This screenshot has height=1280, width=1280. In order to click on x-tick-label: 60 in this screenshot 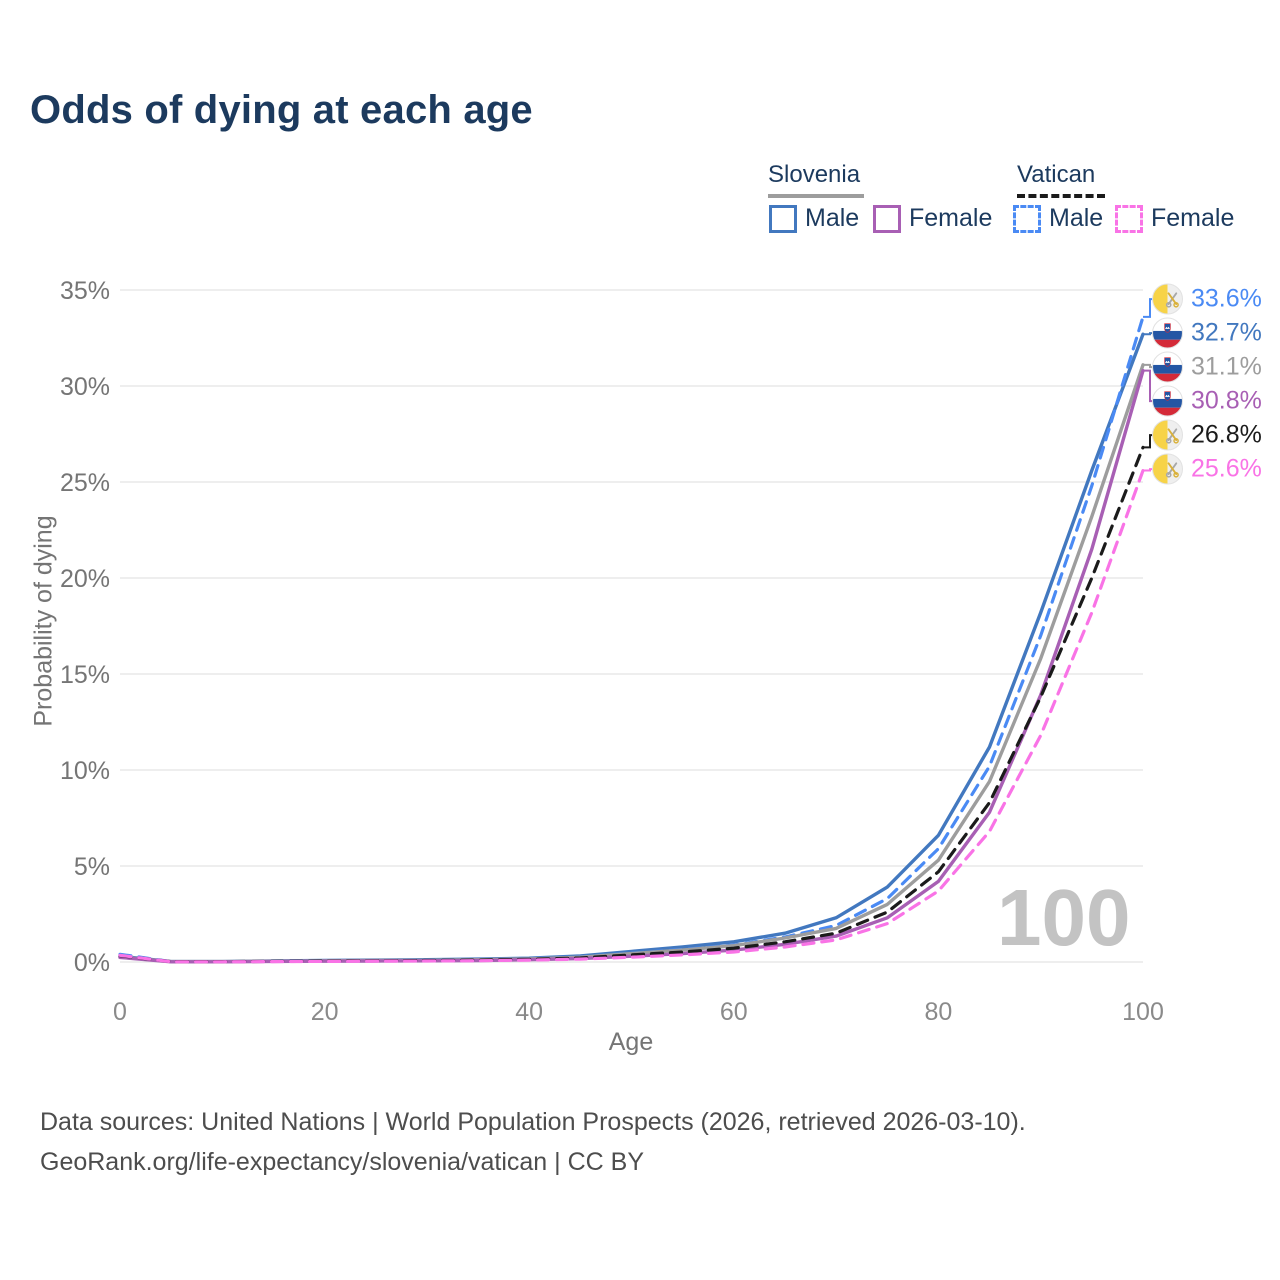, I will do `click(734, 1012)`.